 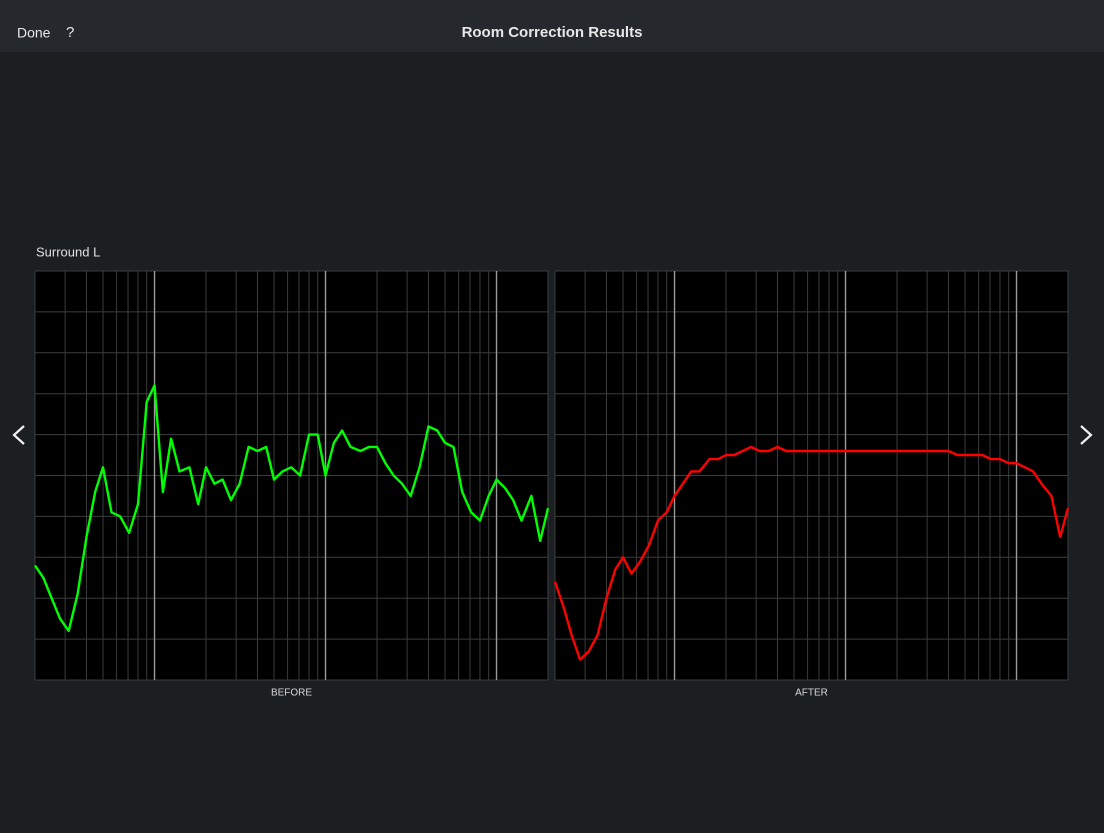 What do you see at coordinates (34, 33) in the screenshot?
I see `done-button: Done` at bounding box center [34, 33].